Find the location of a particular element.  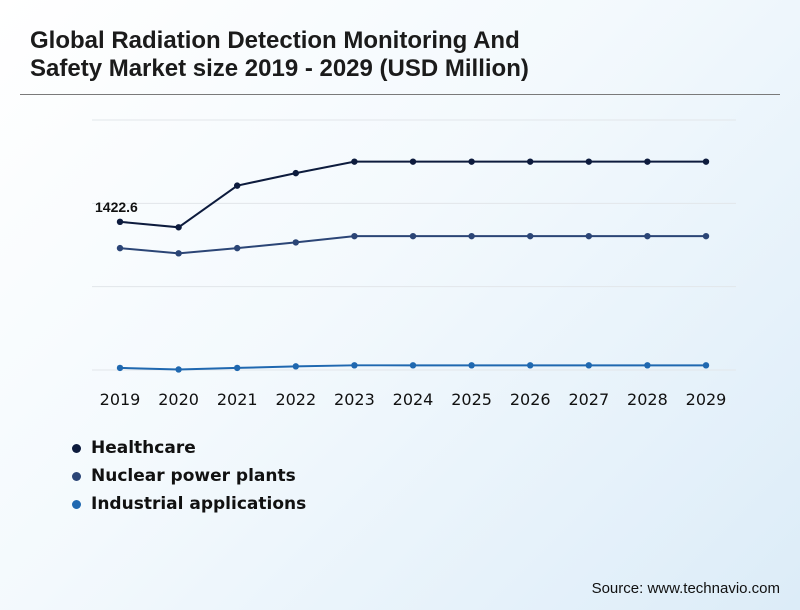

data-point-healthcare-2027 is located at coordinates (588, 161).